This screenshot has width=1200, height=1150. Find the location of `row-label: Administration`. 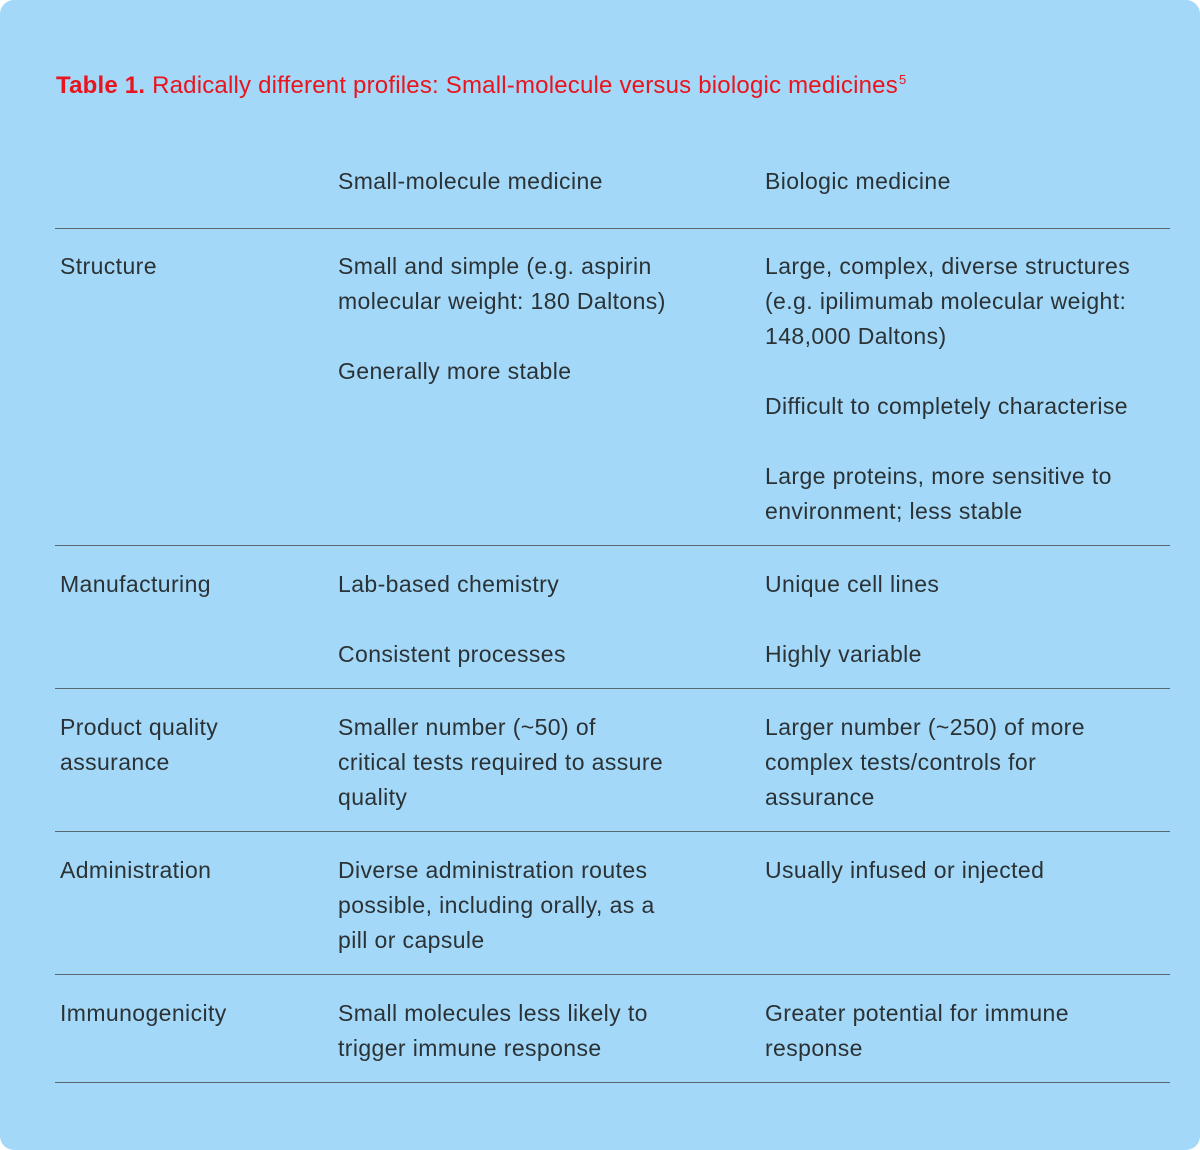

row-label: Administration is located at coordinates (196, 905).